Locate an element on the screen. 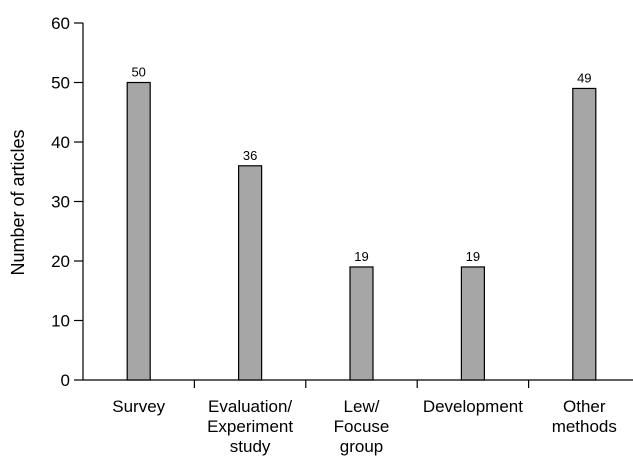 This screenshot has height=464, width=633. y-axis-label: Number of articles is located at coordinates (18, 202).